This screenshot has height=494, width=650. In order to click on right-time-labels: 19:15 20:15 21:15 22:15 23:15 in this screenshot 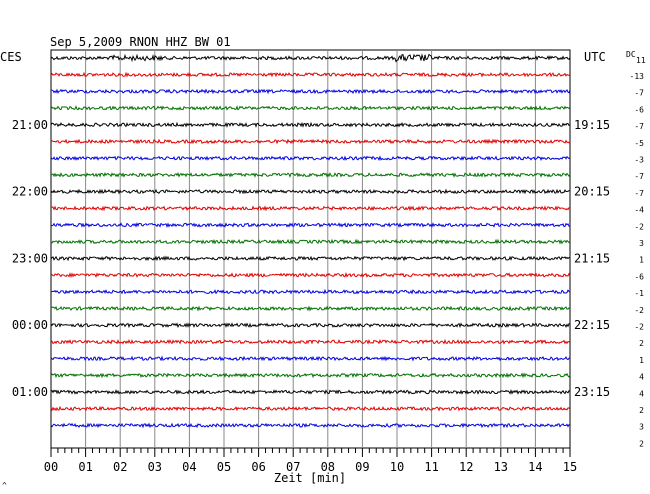, I will do `click(592, 258)`.